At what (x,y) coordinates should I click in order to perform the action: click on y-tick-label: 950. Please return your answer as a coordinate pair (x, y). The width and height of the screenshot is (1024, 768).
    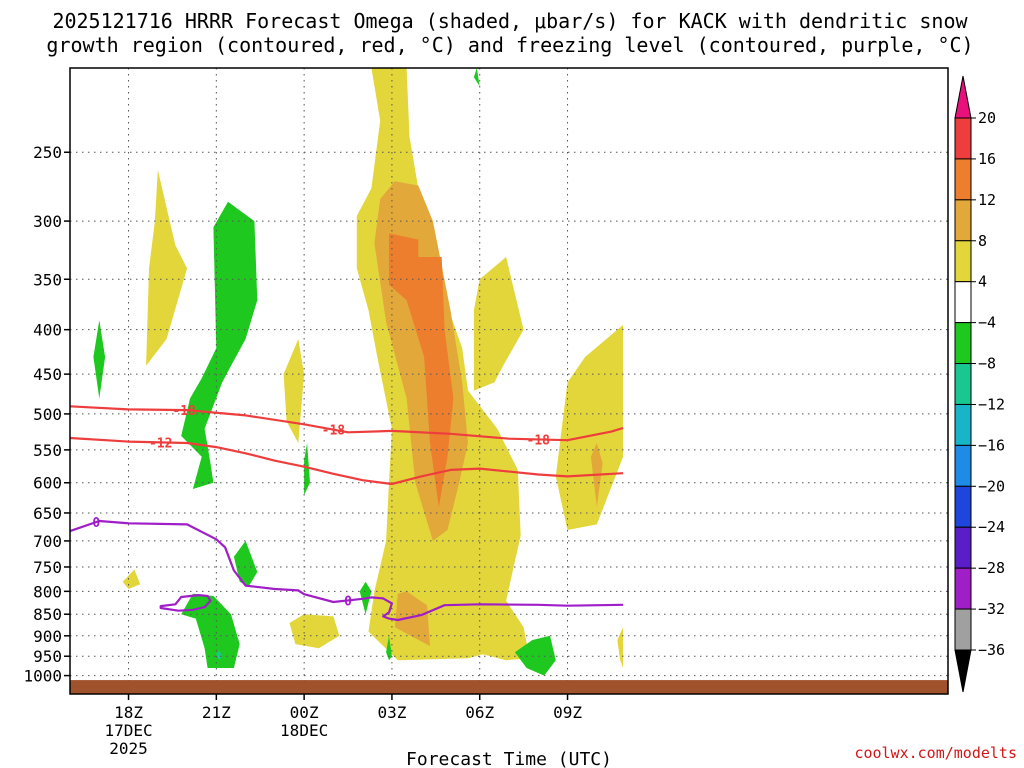
    Looking at the image, I should click on (47, 656).